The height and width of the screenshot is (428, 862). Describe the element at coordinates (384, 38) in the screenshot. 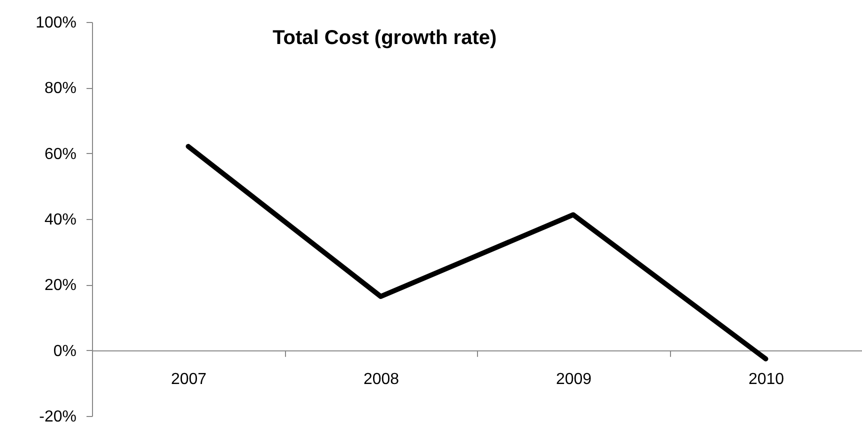

I see `chart-title: Total Cost (growth rate)` at that location.